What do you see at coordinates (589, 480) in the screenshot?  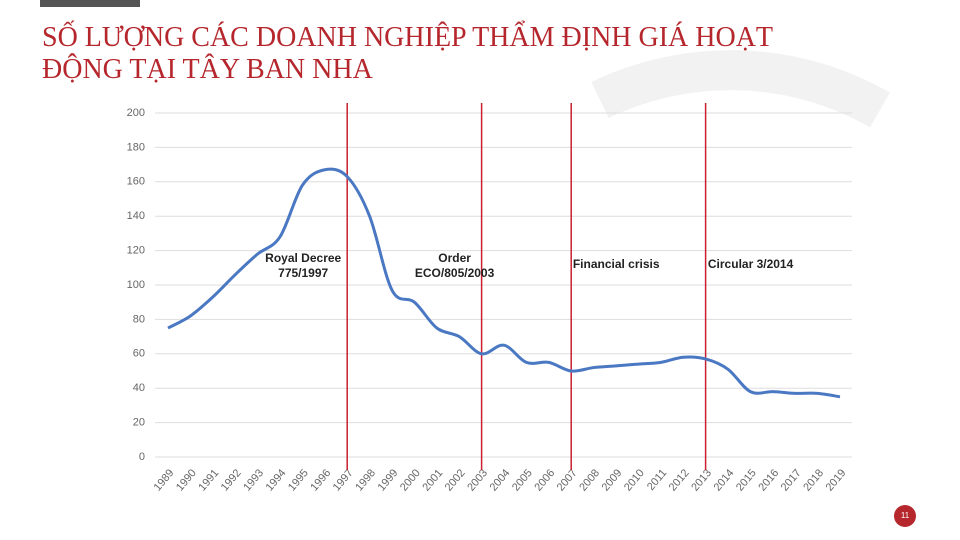 I see `x-tick-label: 2008` at bounding box center [589, 480].